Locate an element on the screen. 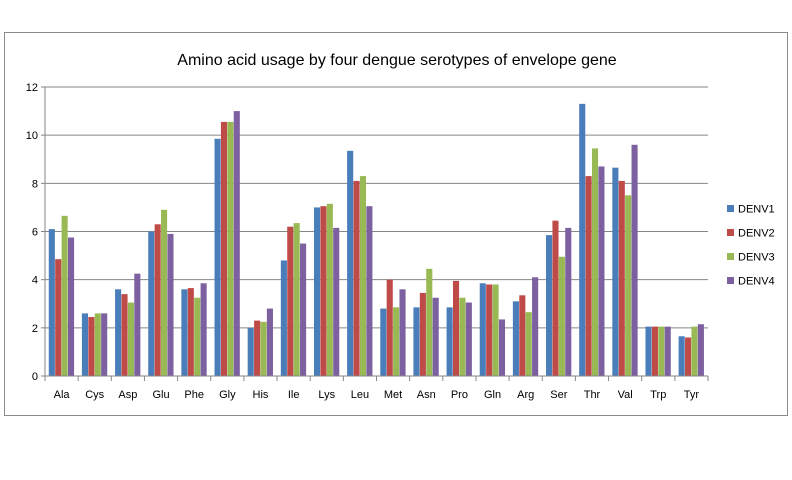 This screenshot has width=792, height=480. bar-denv2-lys is located at coordinates (323, 291).